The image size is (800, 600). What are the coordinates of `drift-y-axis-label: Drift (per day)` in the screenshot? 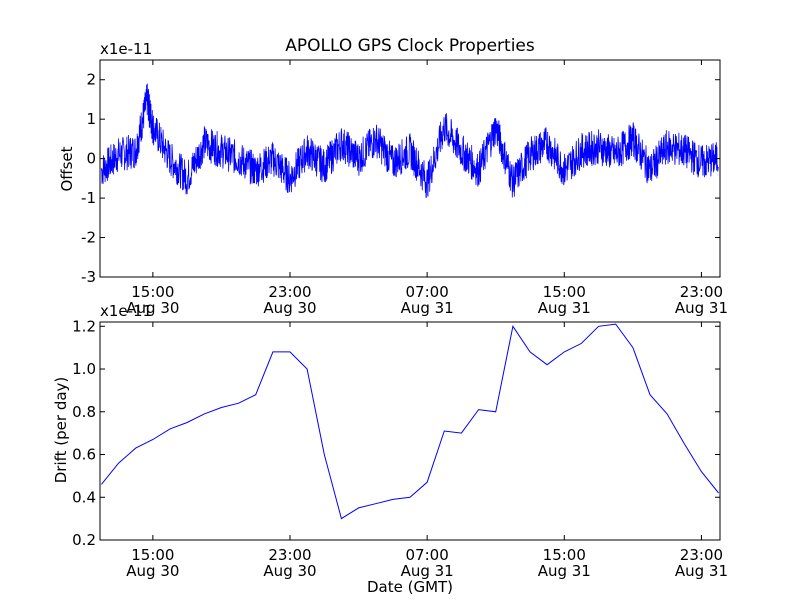 It's located at (61, 430).